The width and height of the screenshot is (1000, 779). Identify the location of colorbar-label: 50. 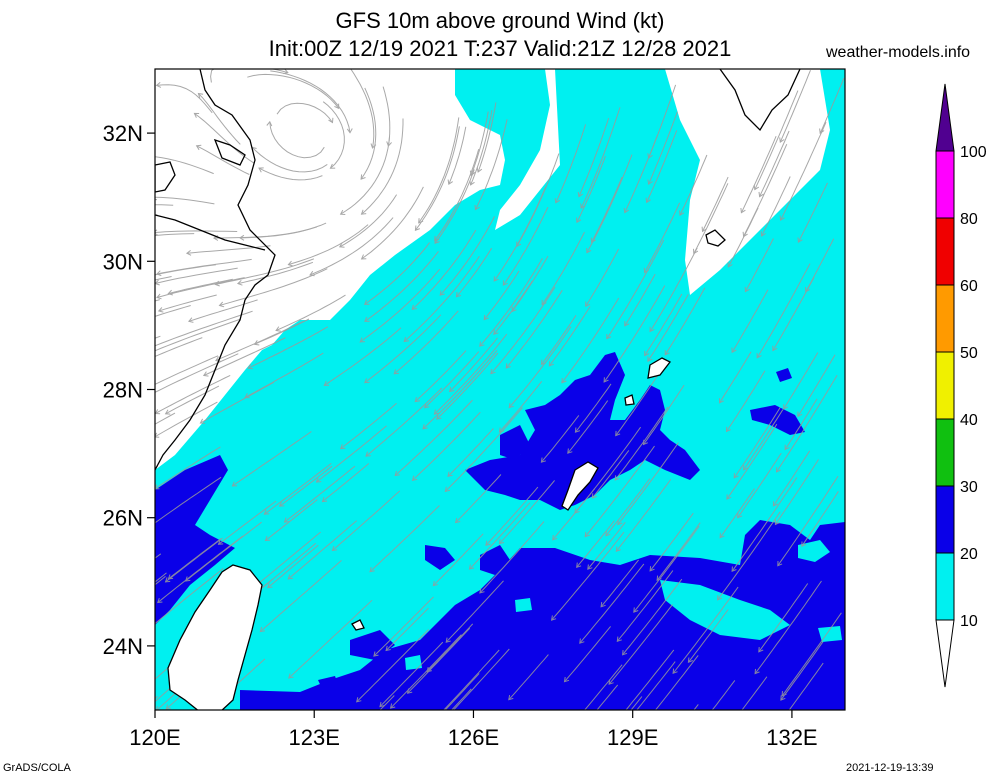
(969, 353).